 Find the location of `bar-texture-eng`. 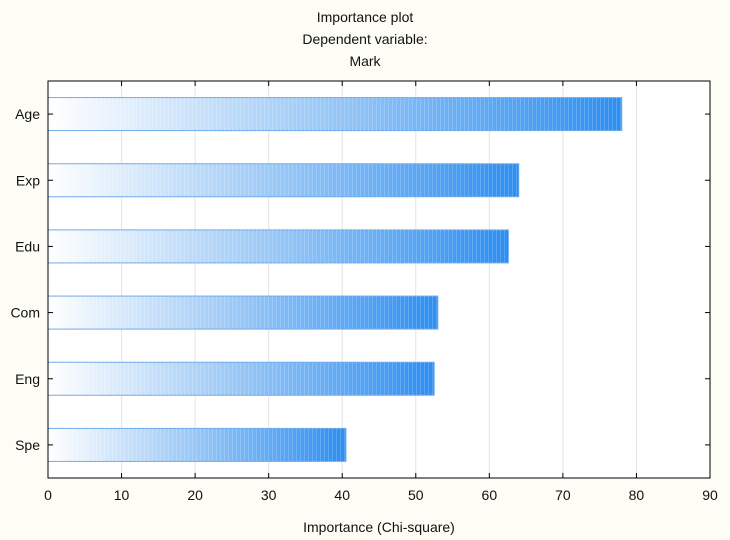

bar-texture-eng is located at coordinates (241, 379).